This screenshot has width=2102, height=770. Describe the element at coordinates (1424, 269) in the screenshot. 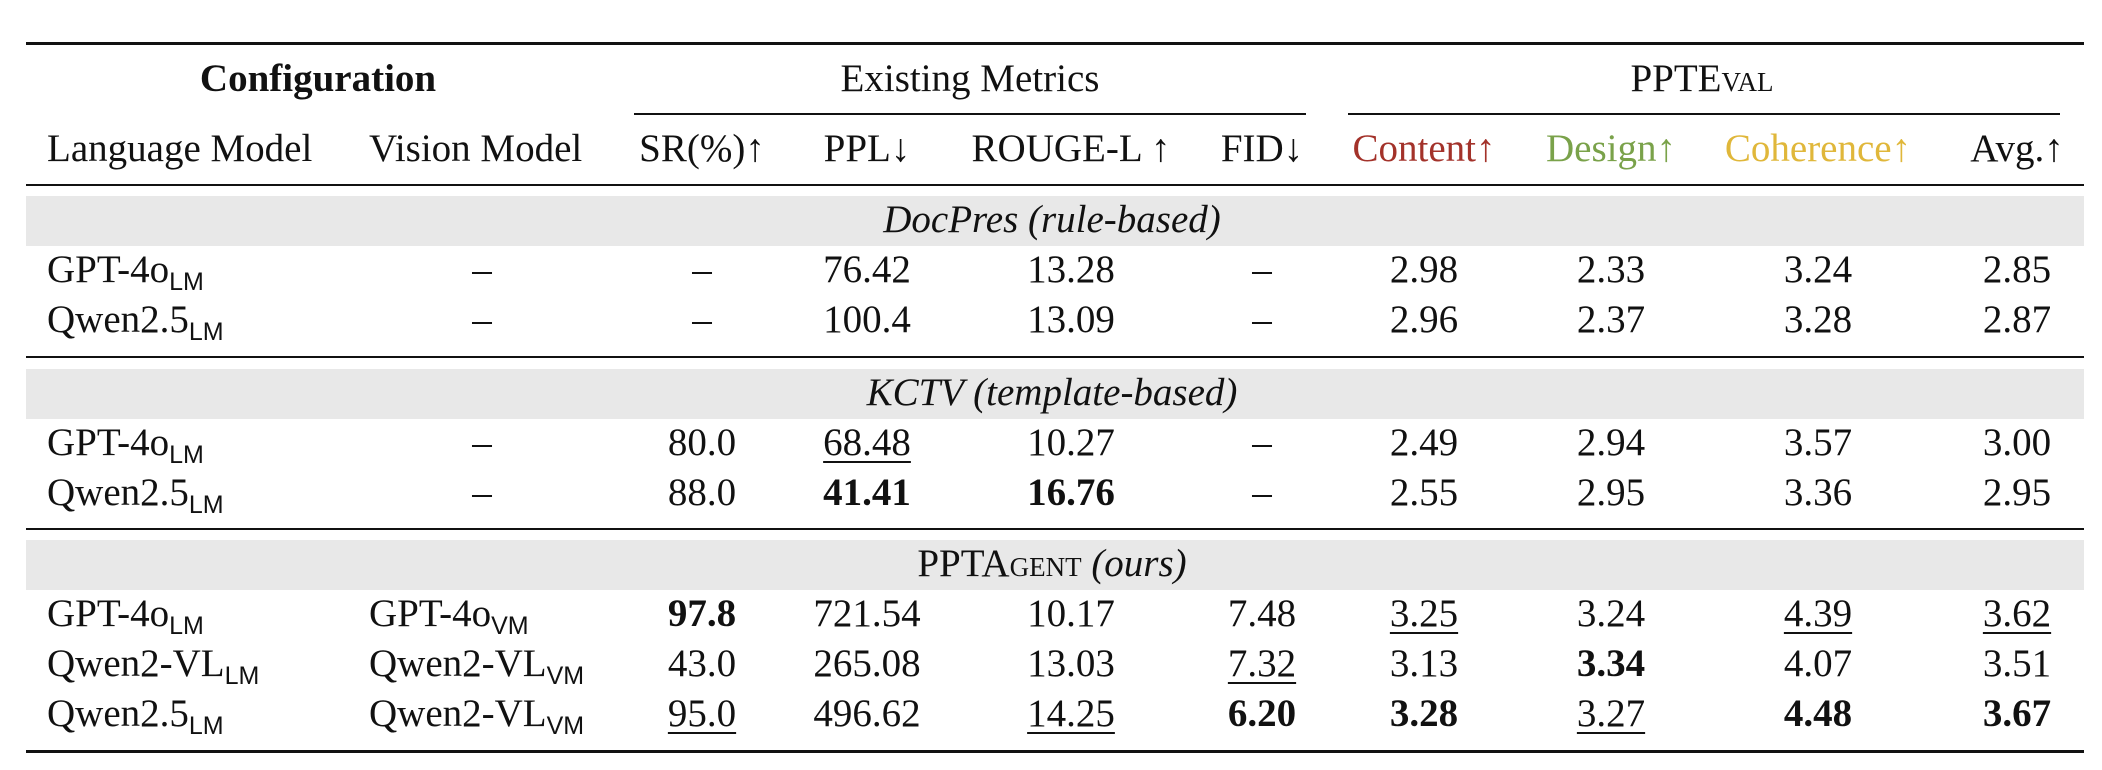

I see `cell-content: 2.98` at that location.